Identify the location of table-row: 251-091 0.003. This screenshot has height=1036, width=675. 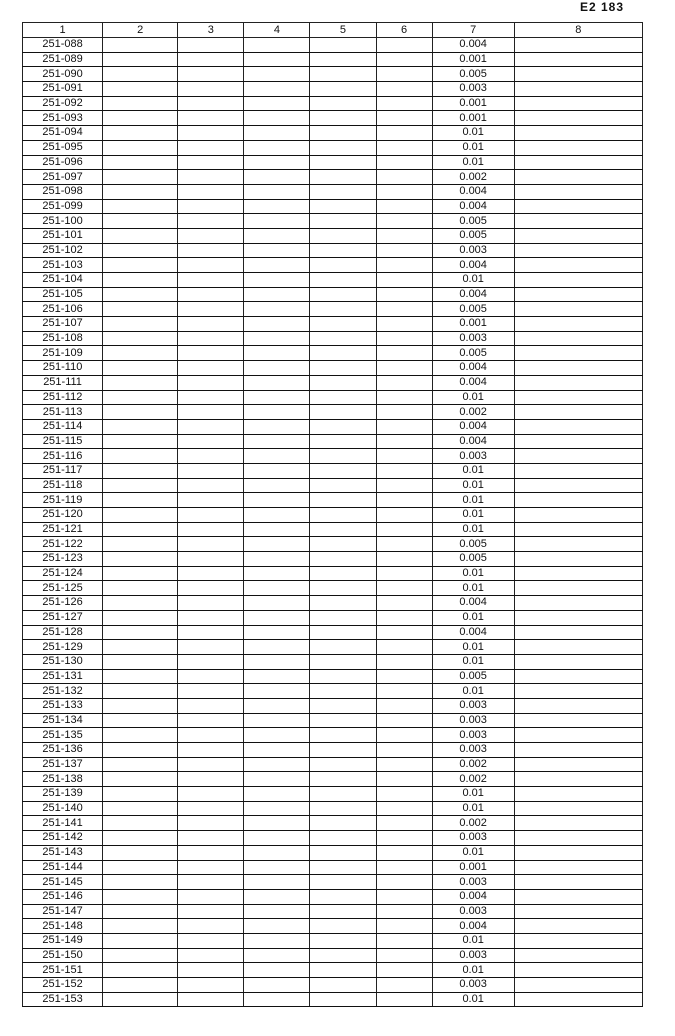
(332, 89).